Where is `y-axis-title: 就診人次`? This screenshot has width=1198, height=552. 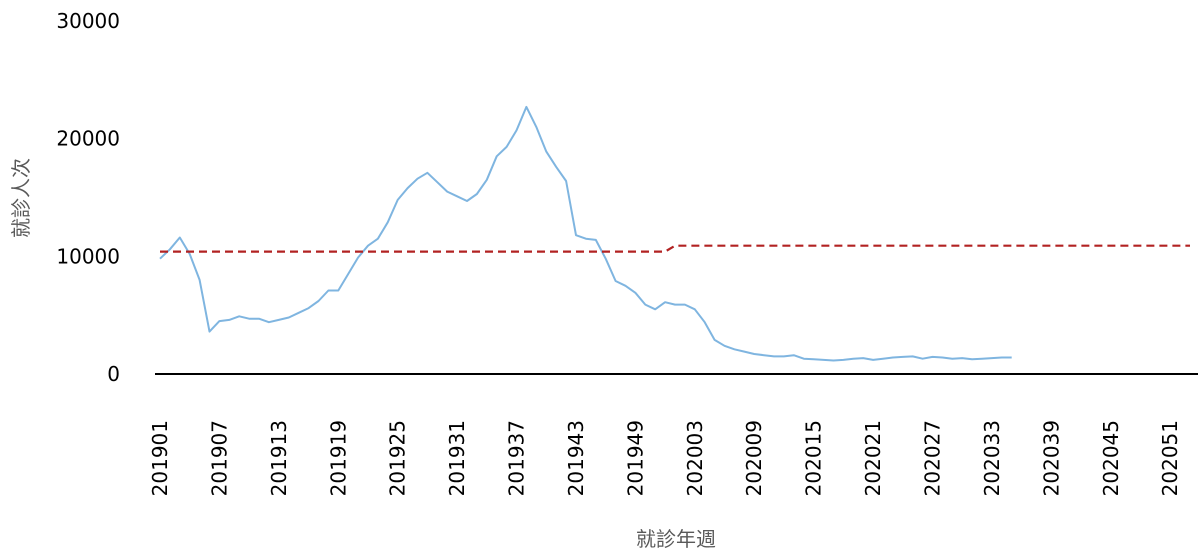 y-axis-title: 就診人次 is located at coordinates (21, 198).